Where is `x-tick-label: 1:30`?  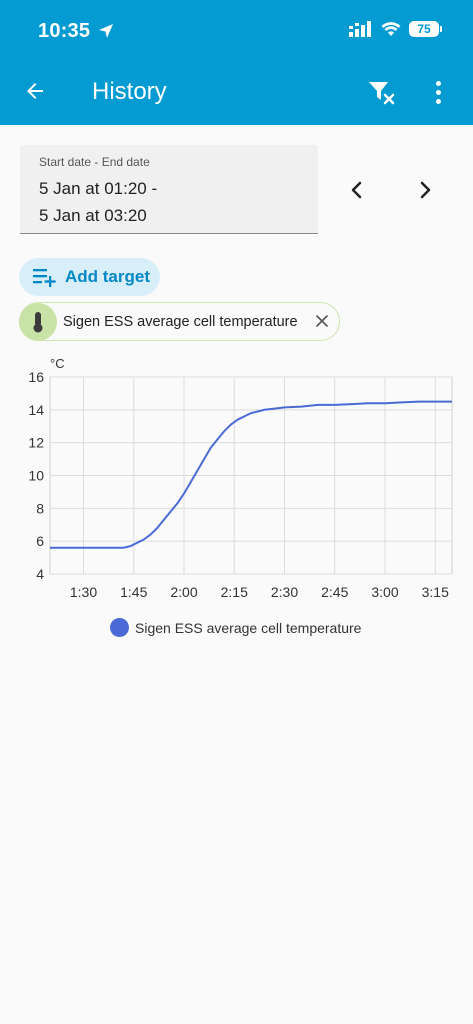 x-tick-label: 1:30 is located at coordinates (83, 592).